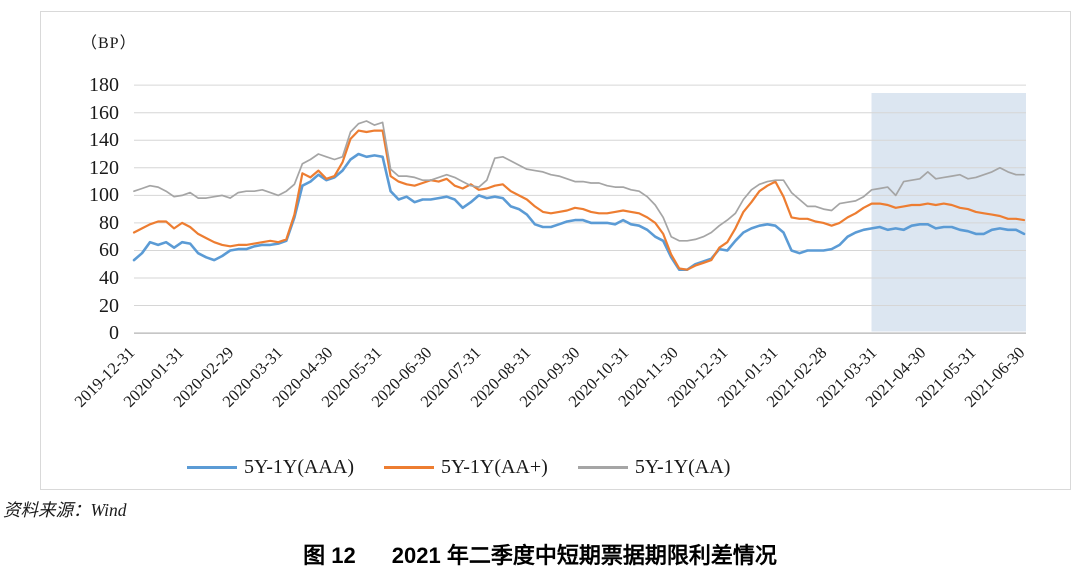 The height and width of the screenshot is (576, 1080). I want to click on y-tick-label-120: 120, so click(104, 167).